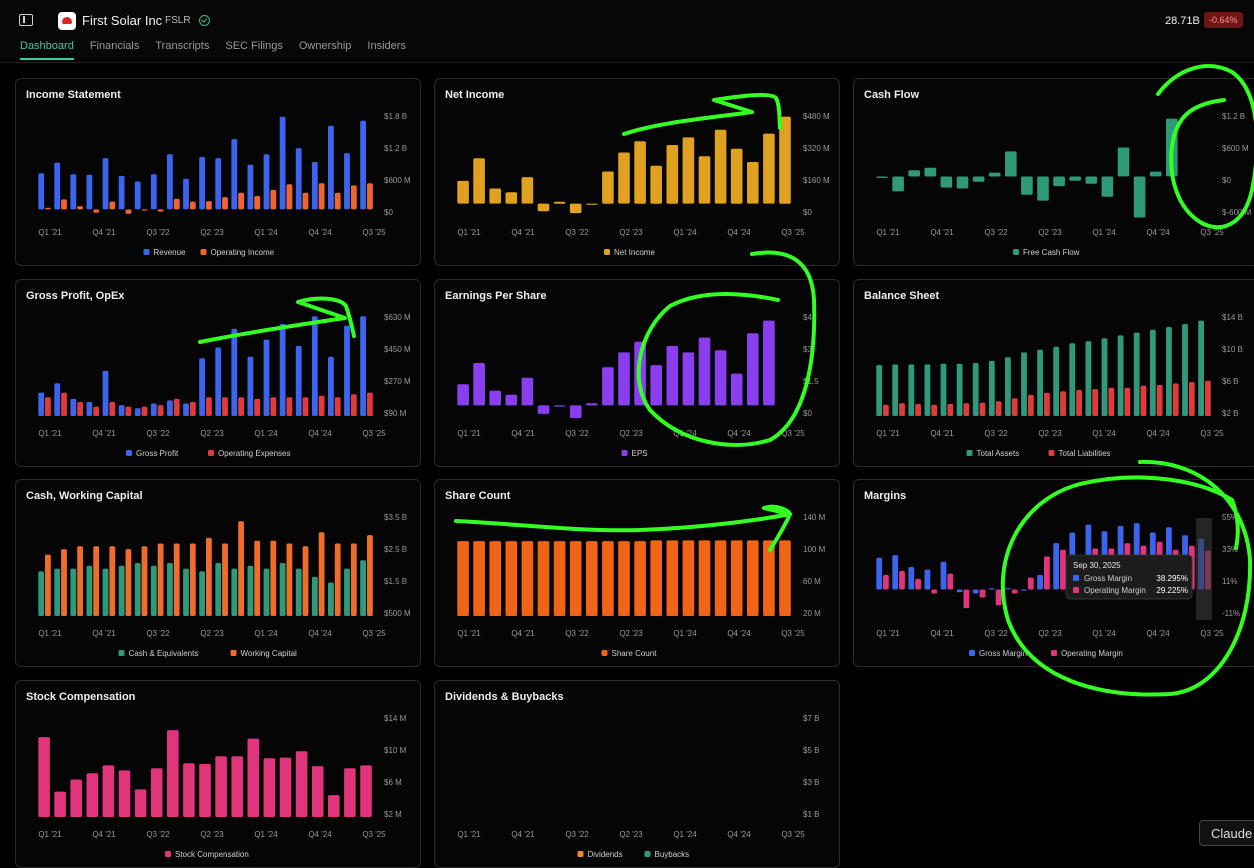 The width and height of the screenshot is (1254, 868). I want to click on tooltip-swatch, so click(1076, 578).